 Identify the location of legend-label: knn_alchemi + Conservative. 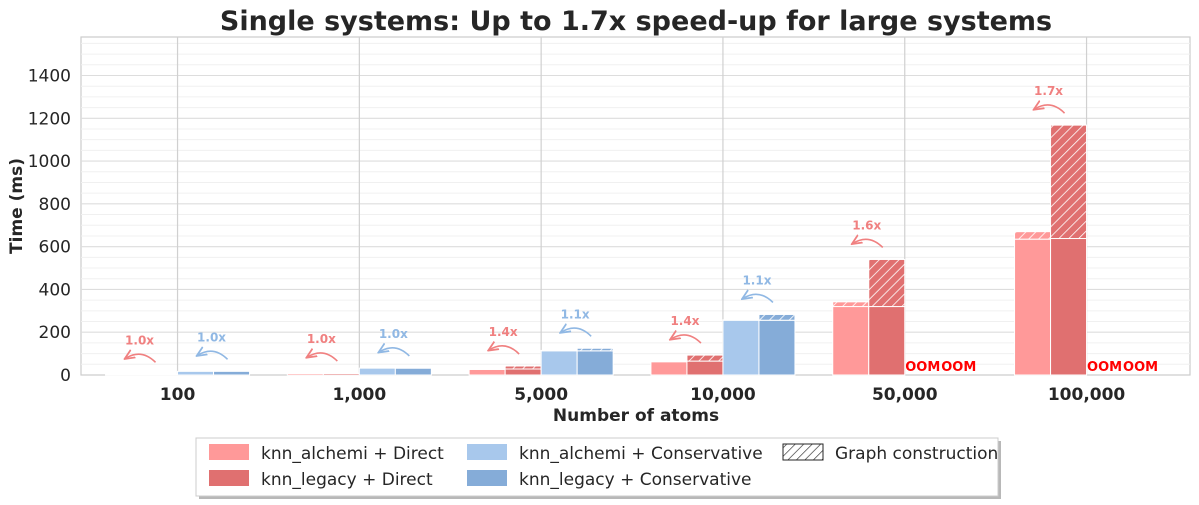
(641, 454).